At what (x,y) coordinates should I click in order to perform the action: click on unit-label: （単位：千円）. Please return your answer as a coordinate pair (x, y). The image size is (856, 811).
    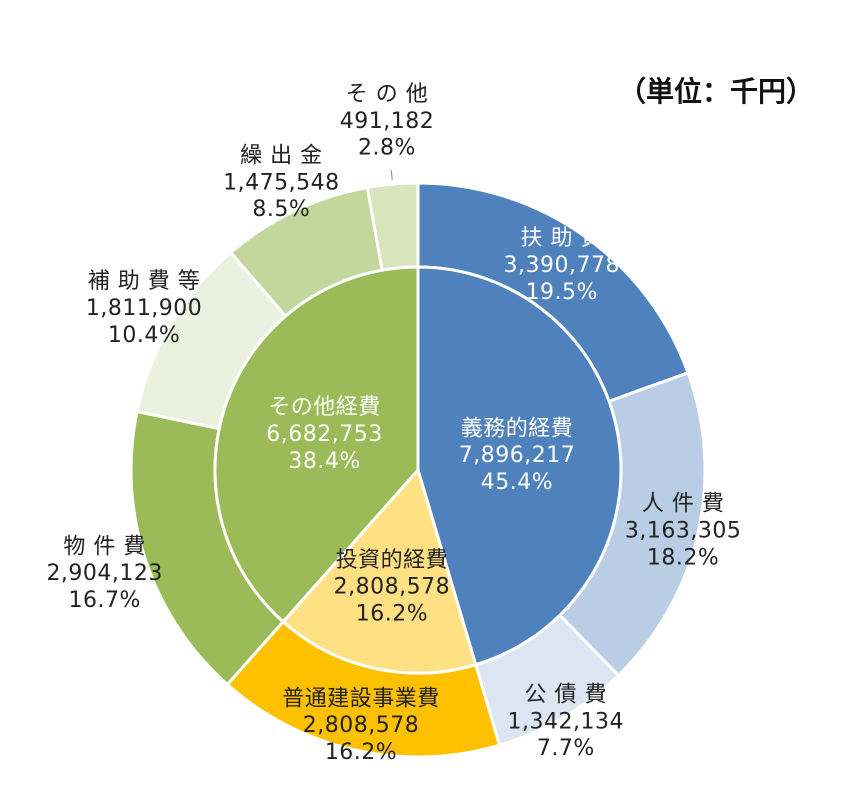
    Looking at the image, I should click on (715, 91).